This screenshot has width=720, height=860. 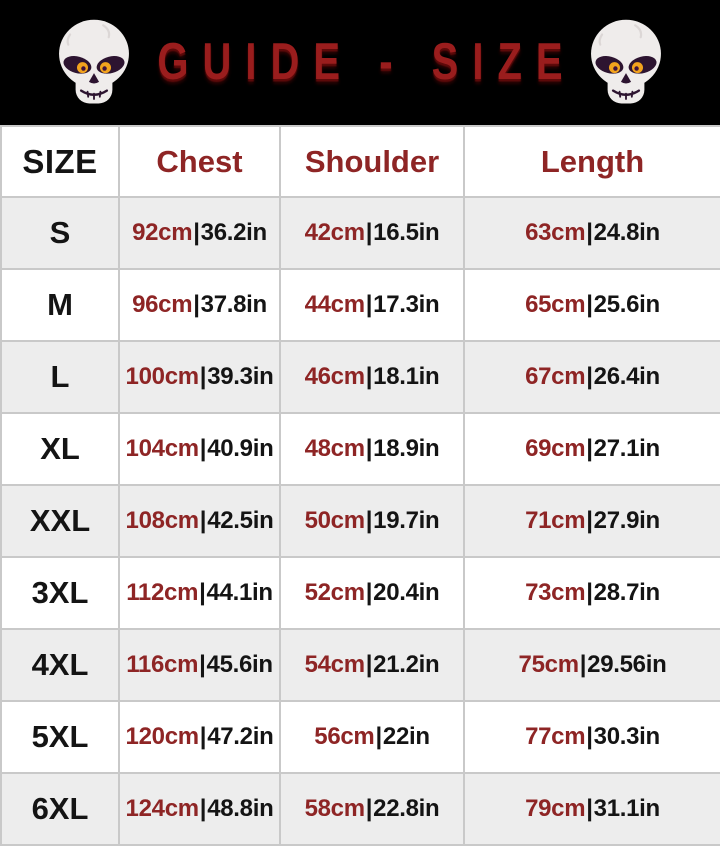 I want to click on table-row-4xl: 4XL 116cm|45.6in 54cm|21.2in 75cm|29.56in, so click(x=360, y=665).